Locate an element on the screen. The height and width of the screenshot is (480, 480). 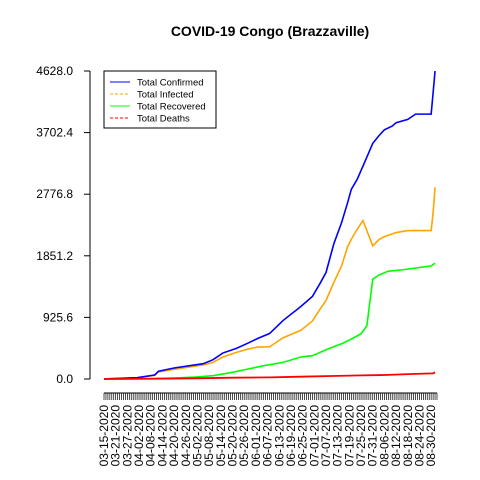
x-tick-label: 06-01-2020 is located at coordinates (256, 436).